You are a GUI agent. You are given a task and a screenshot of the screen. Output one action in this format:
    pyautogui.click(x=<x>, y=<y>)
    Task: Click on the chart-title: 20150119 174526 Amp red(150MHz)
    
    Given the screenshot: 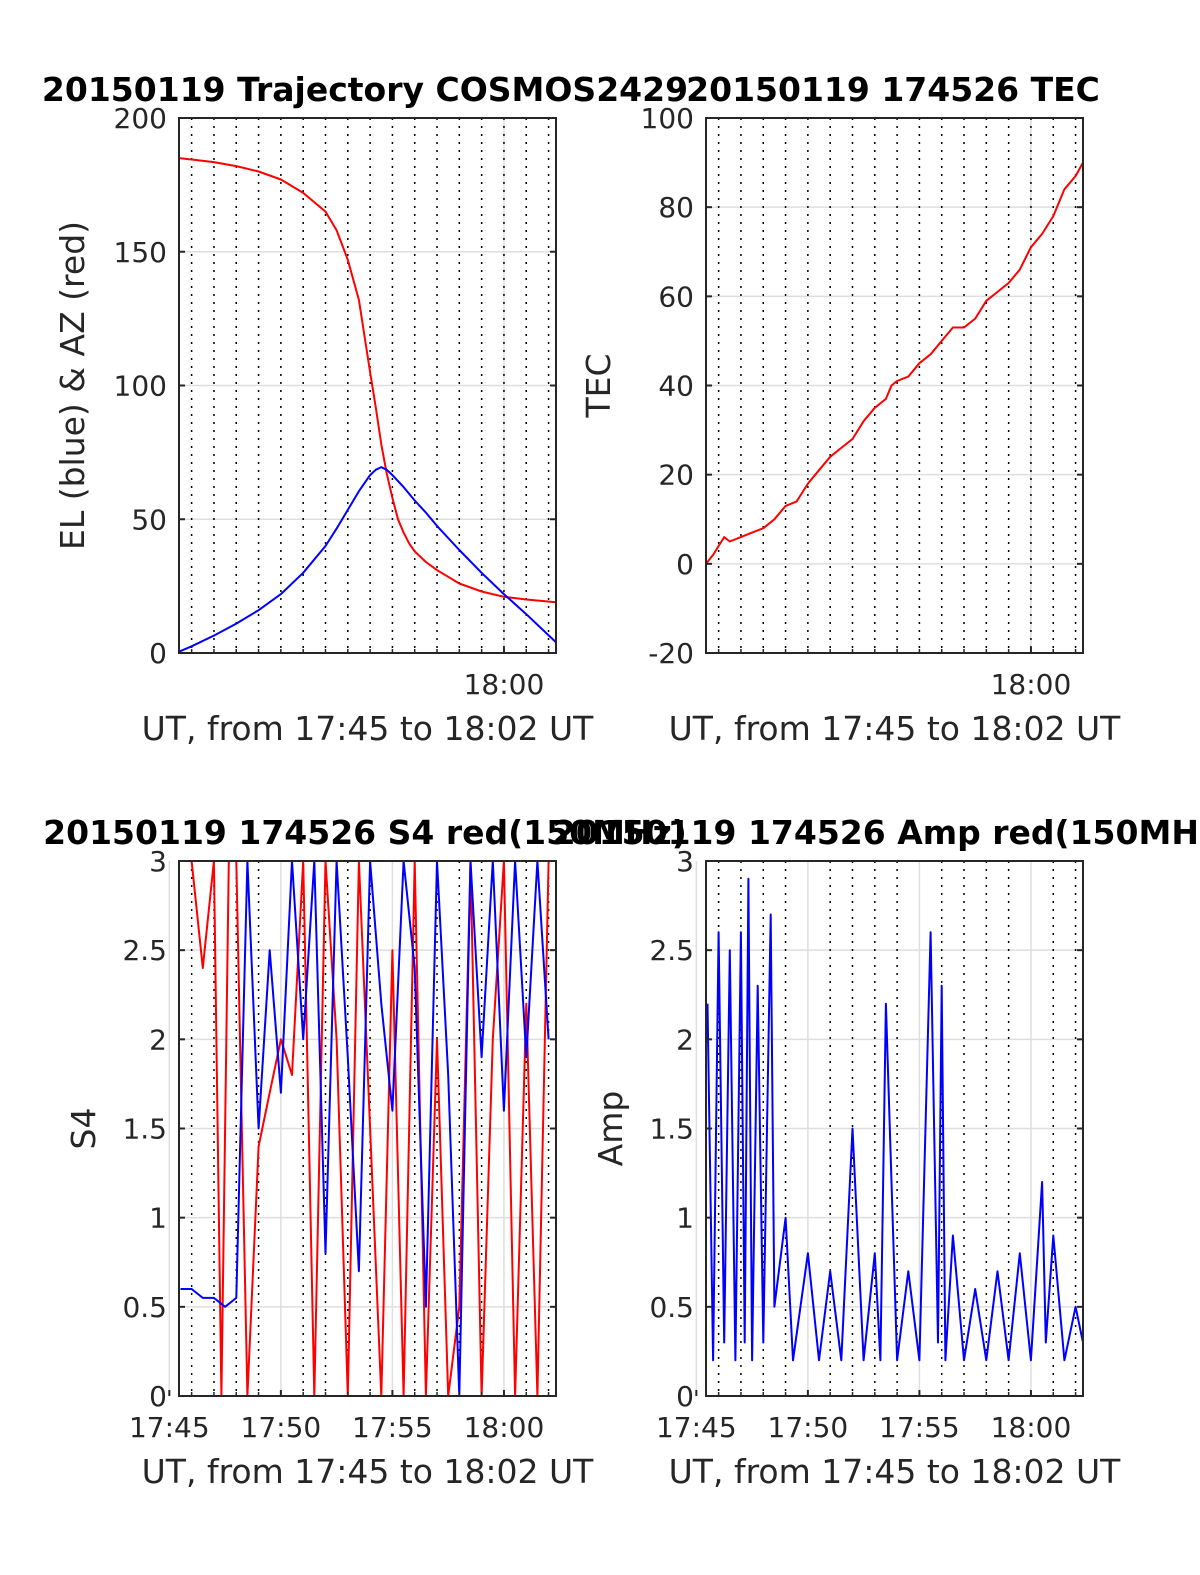 What is the action you would take?
    pyautogui.click(x=876, y=832)
    